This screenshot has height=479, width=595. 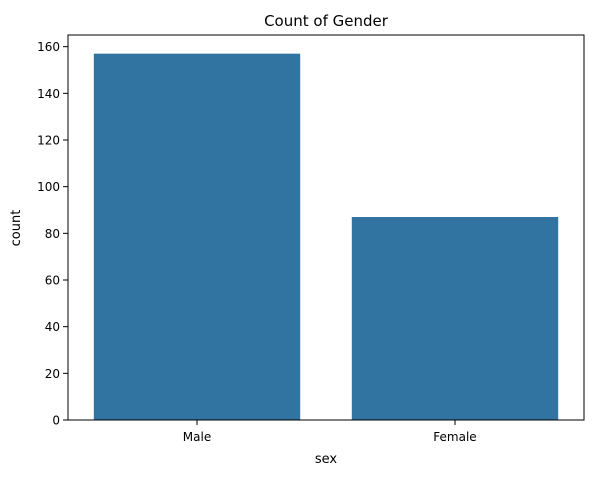 I want to click on y-tick-label: 20, so click(x=52, y=374).